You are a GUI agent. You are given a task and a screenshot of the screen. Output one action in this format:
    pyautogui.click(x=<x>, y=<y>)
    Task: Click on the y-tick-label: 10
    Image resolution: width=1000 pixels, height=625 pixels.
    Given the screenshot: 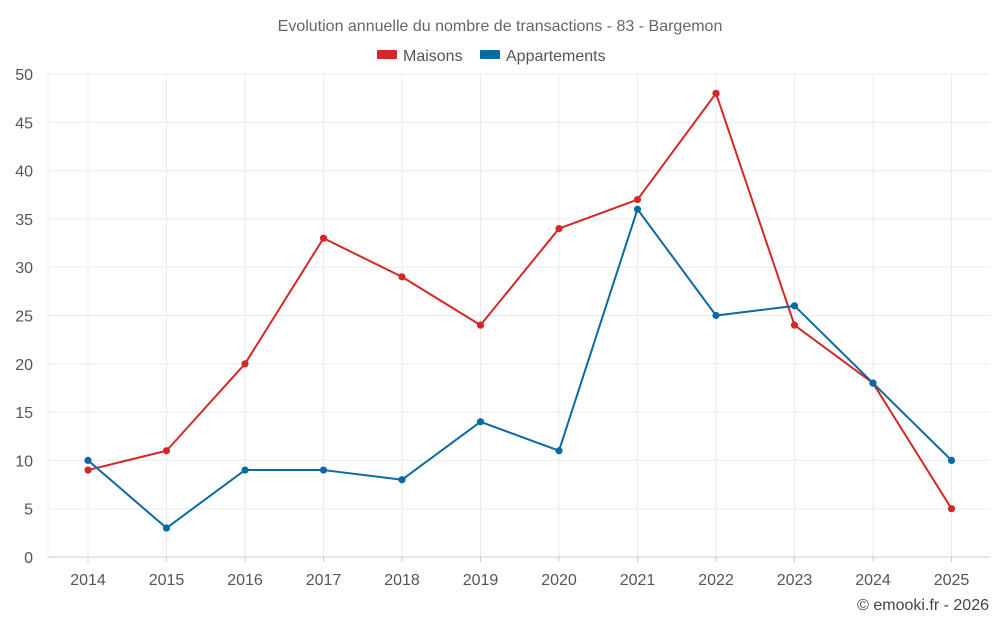 What is the action you would take?
    pyautogui.click(x=24, y=461)
    